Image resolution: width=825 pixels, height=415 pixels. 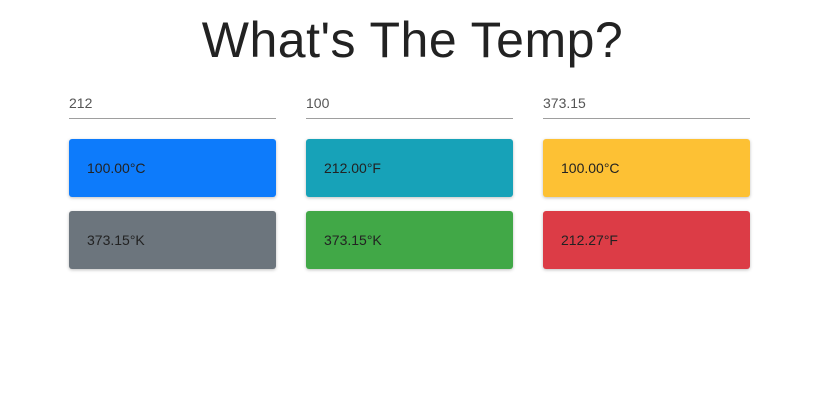 What do you see at coordinates (646, 240) in the screenshot?
I see `fahrenheit-result-card: 212.27°F` at bounding box center [646, 240].